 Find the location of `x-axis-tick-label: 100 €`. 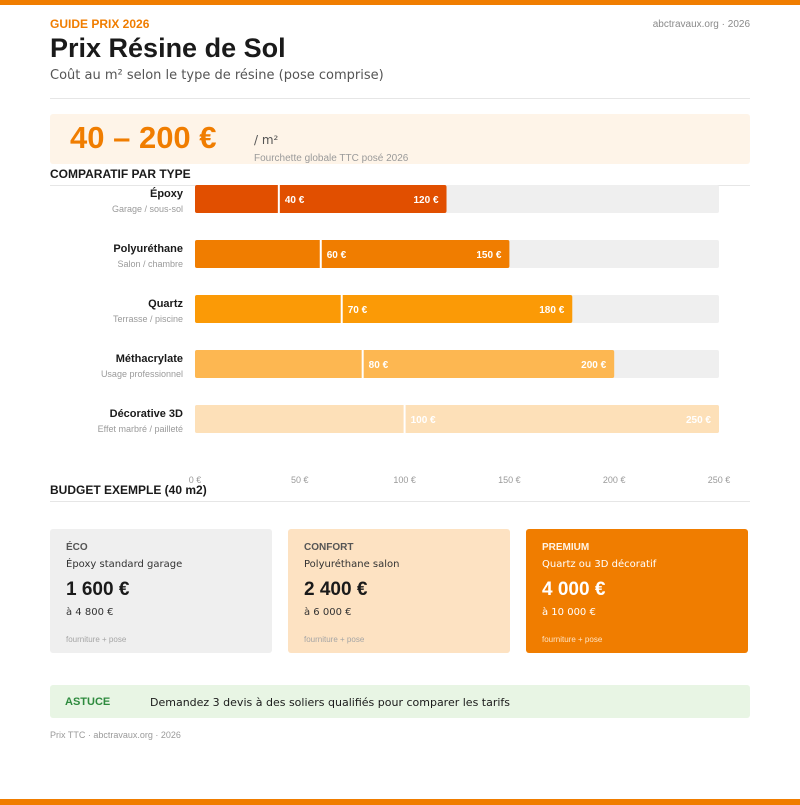

x-axis-tick-label: 100 € is located at coordinates (404, 480).